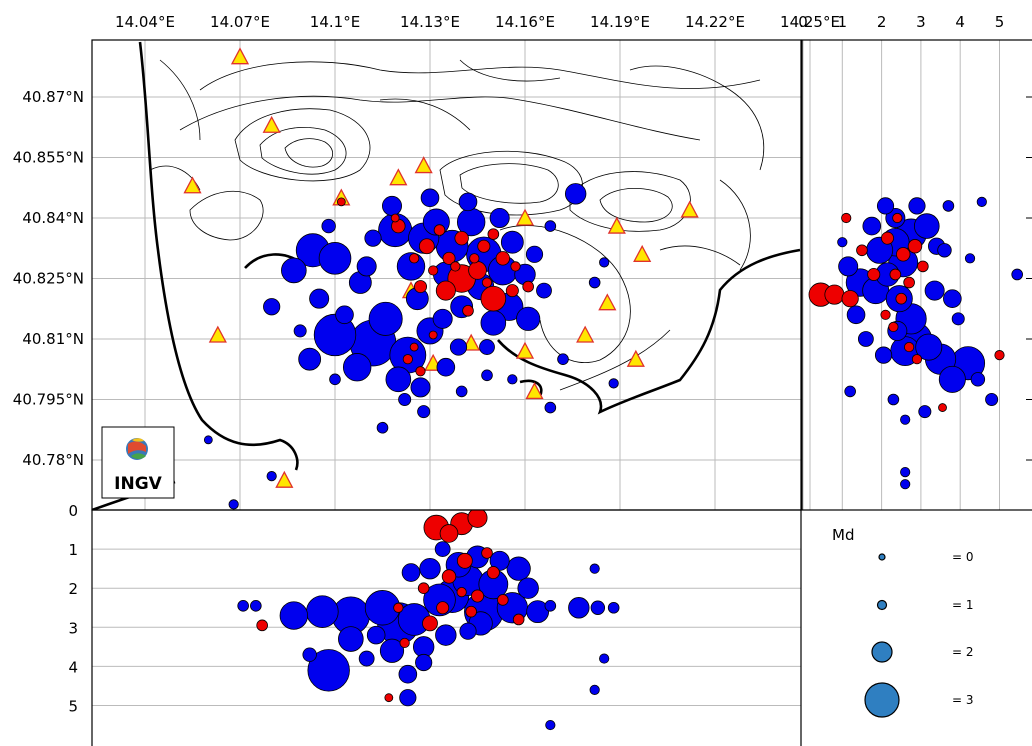 The image size is (1032, 746). Describe the element at coordinates (843, 535) in the screenshot. I see `legend-title: Md` at that location.